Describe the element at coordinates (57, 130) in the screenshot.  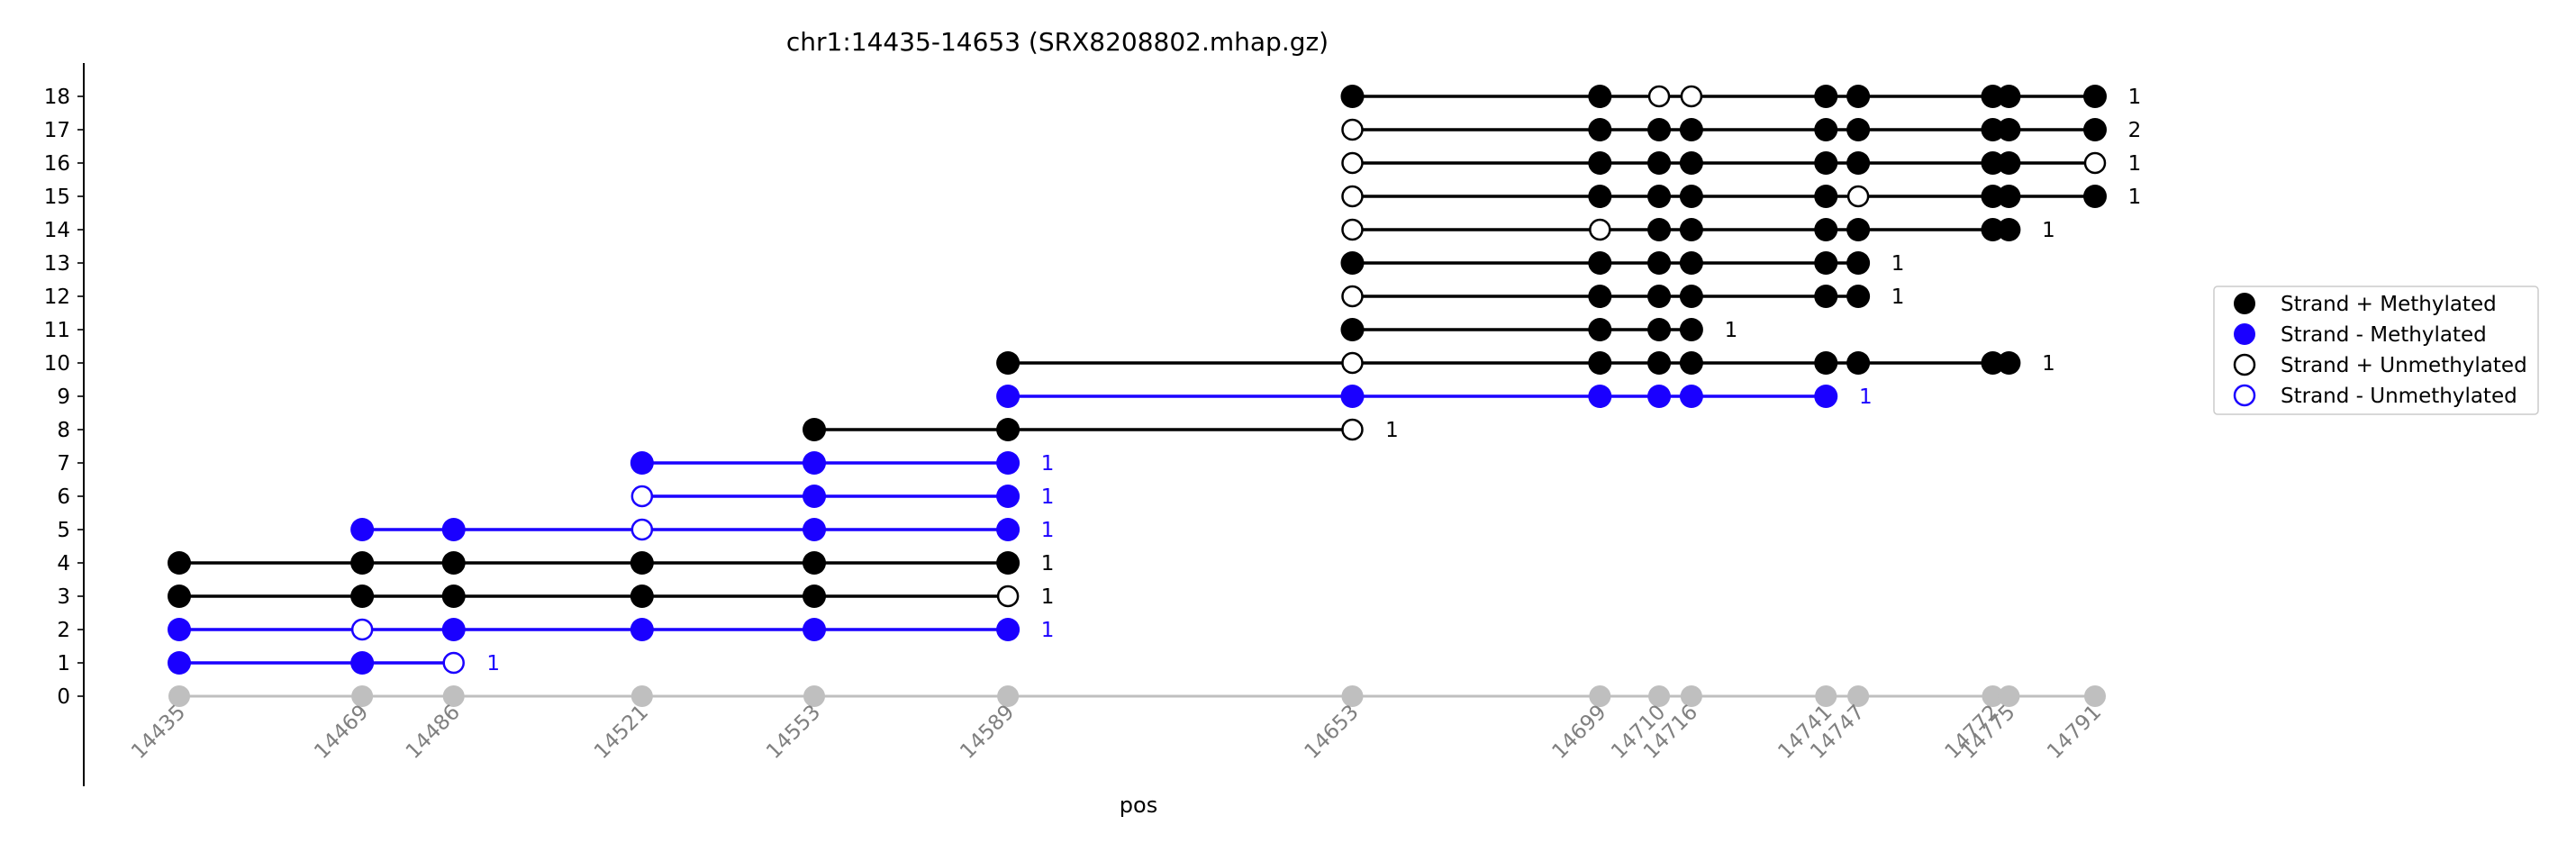
I see `y-tick-label: 17` at that location.